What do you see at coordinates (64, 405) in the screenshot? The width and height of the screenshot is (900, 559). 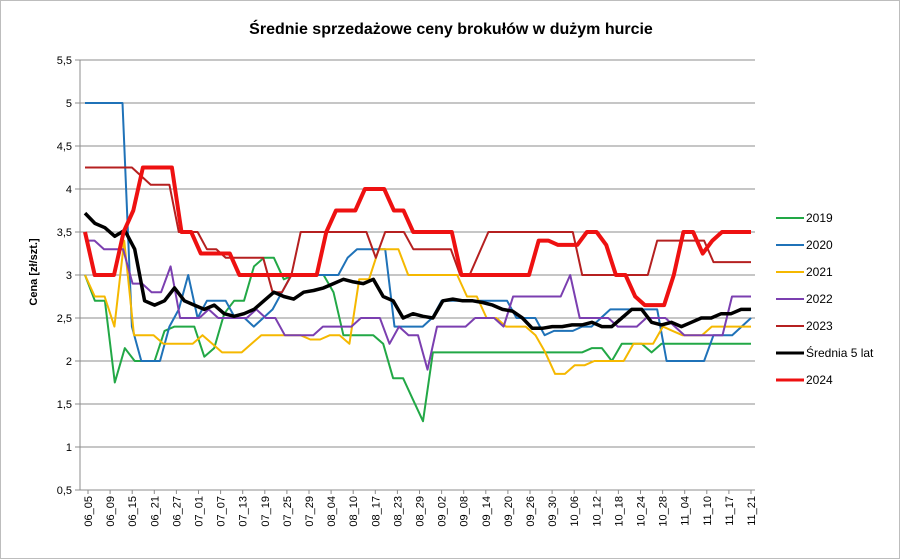 I see `y-tick-label: 1,5` at bounding box center [64, 405].